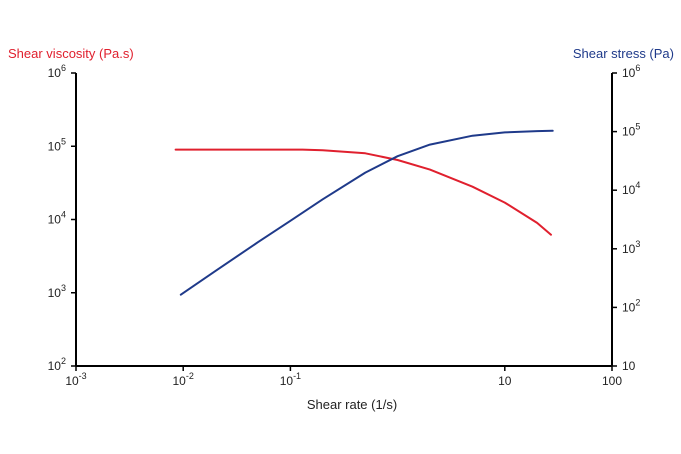 The height and width of the screenshot is (454, 681). What do you see at coordinates (57, 71) in the screenshot?
I see `y-left-tick-label: 10⁶` at bounding box center [57, 71].